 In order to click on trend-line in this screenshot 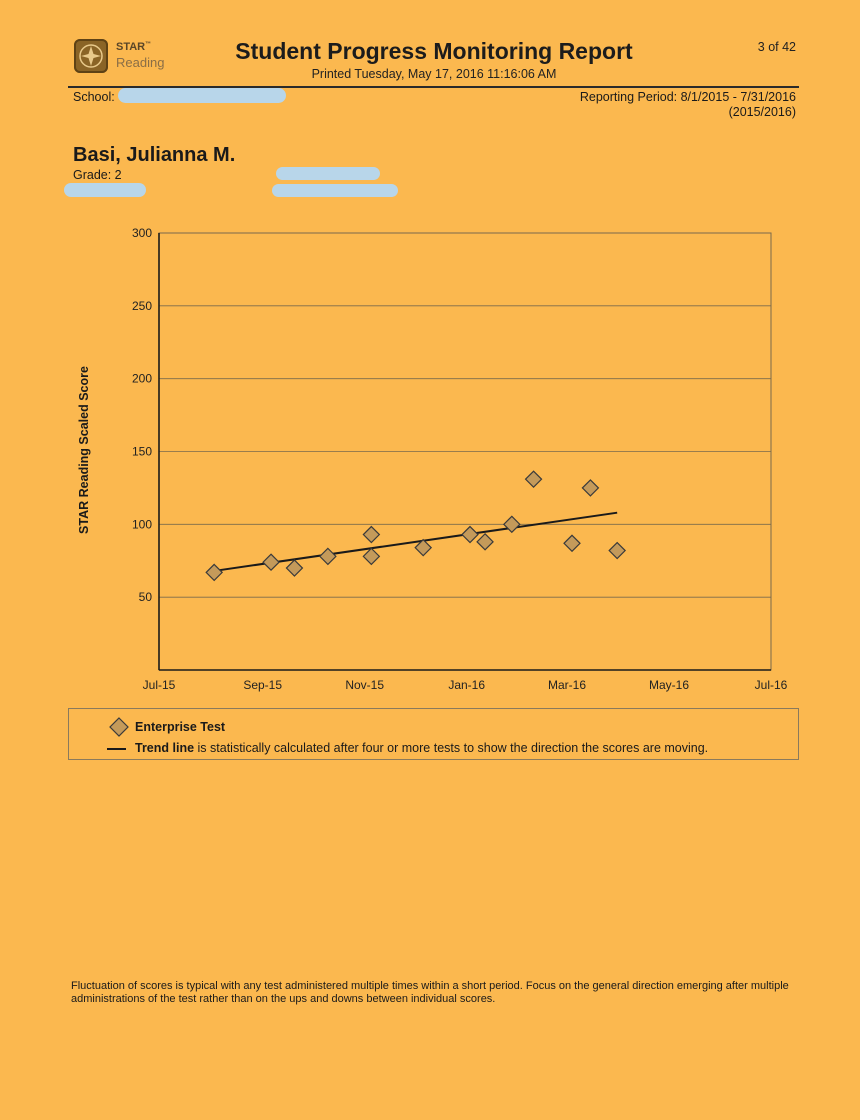, I will do `click(416, 541)`.